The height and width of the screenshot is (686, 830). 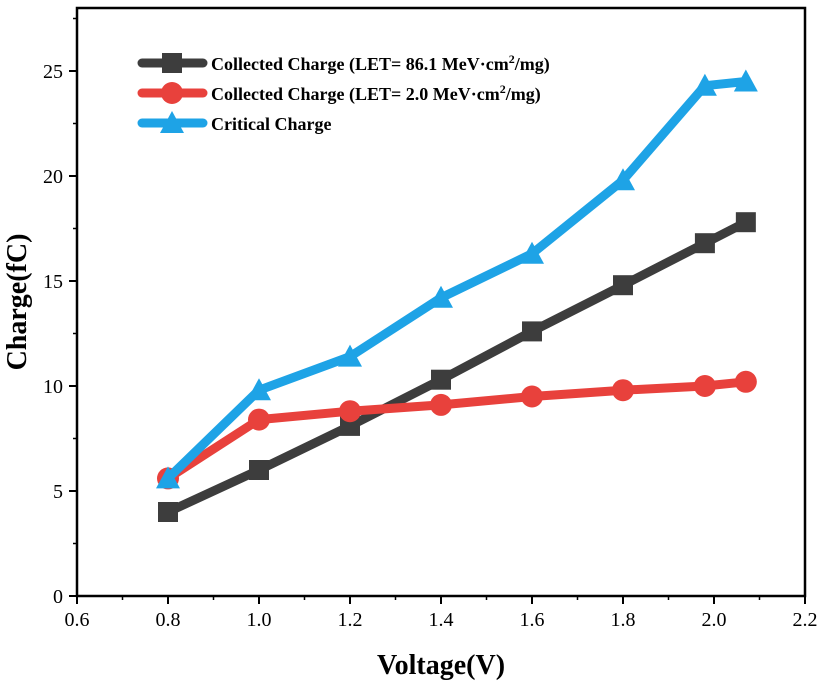 I want to click on y-tick-label: 5, so click(x=58, y=492).